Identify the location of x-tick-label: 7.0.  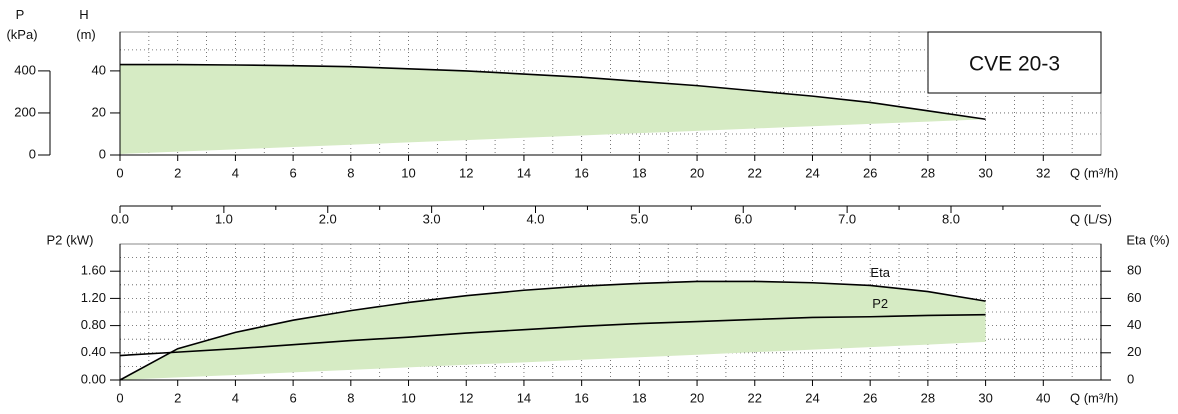
(847, 218).